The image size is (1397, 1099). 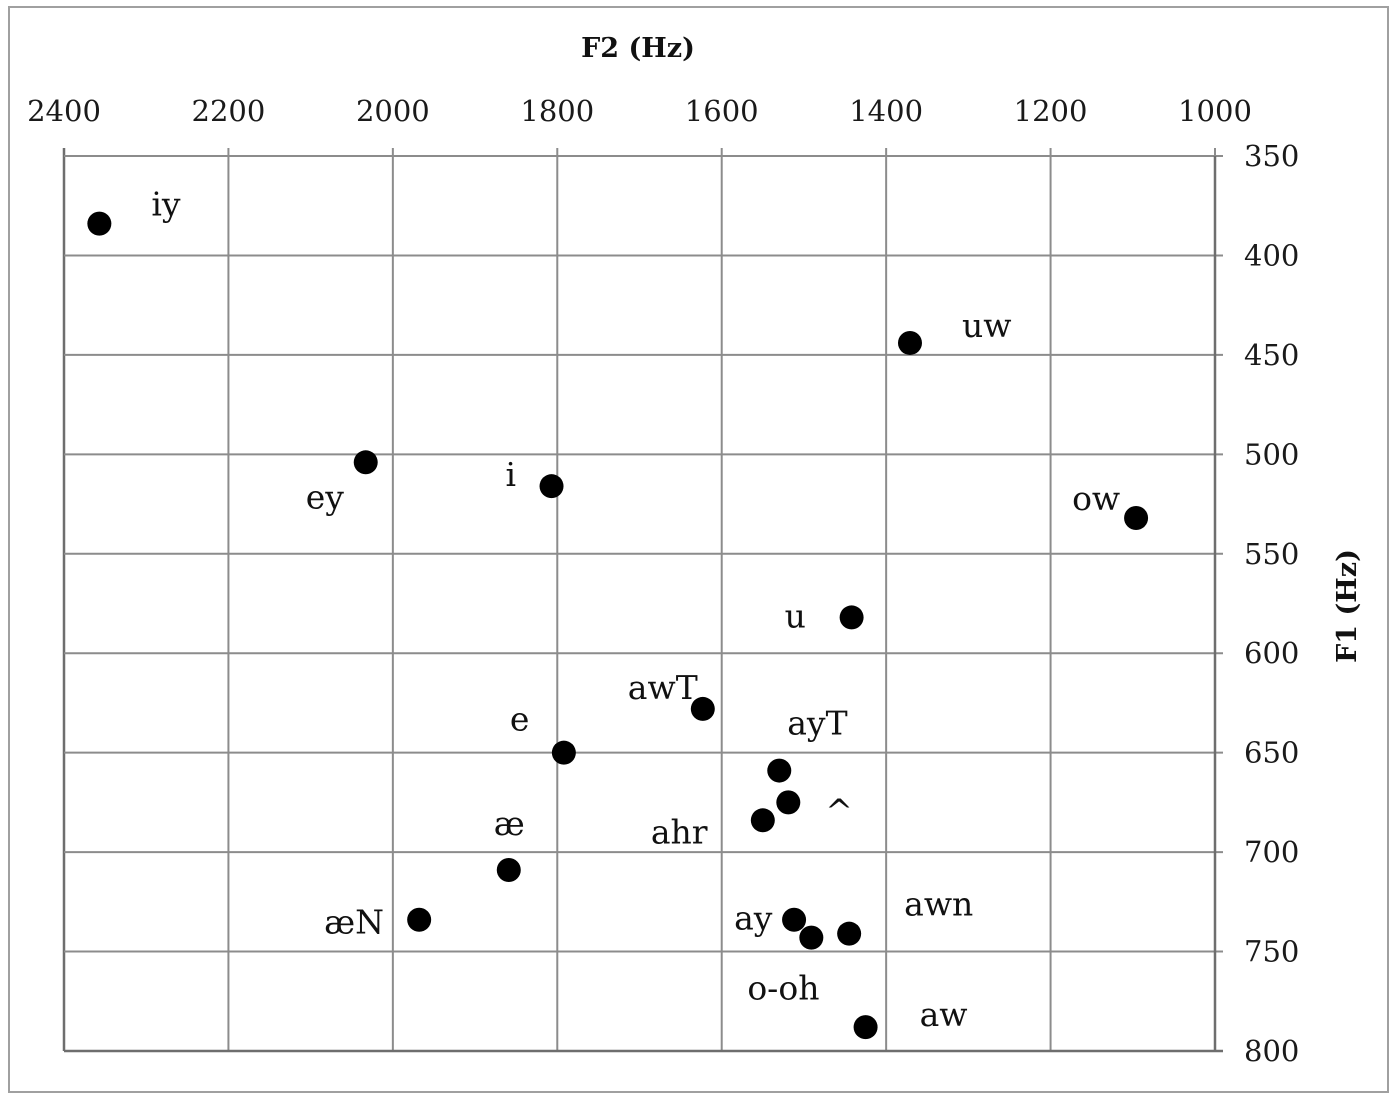 I want to click on point-label-5: ow, so click(x=1096, y=498).